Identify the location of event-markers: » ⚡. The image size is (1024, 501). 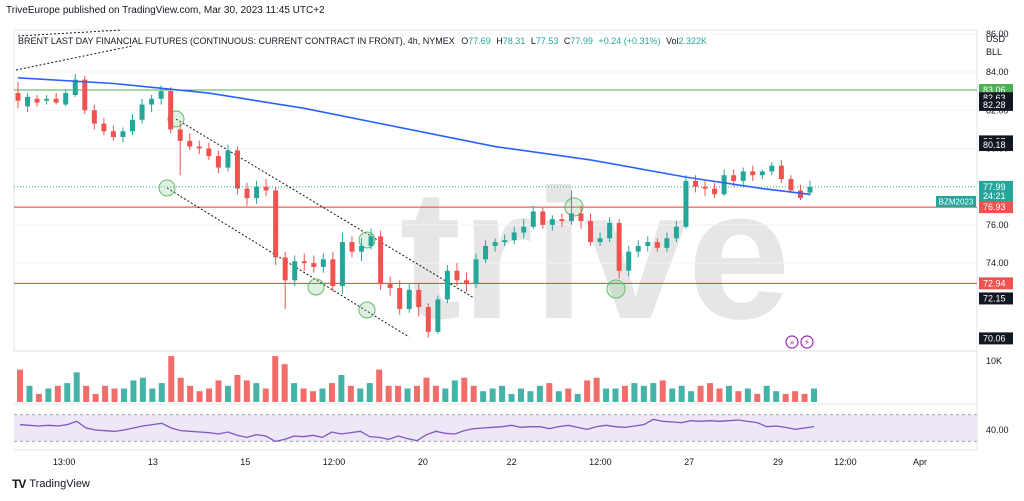
(799, 342).